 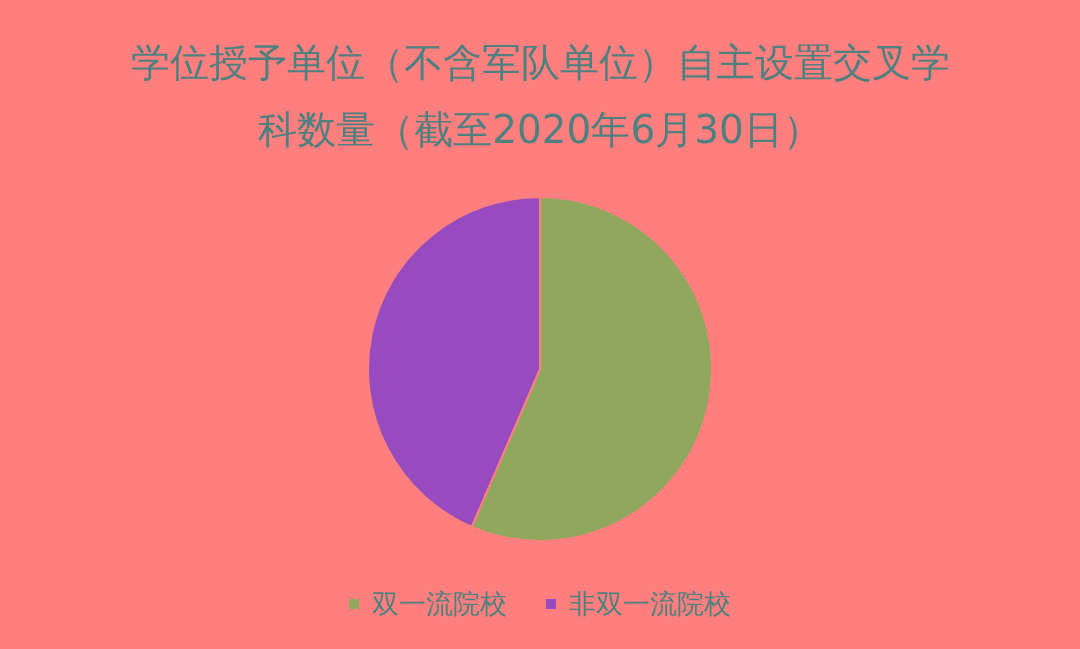 I want to click on legend-label: 非双一流院校, so click(x=650, y=604).